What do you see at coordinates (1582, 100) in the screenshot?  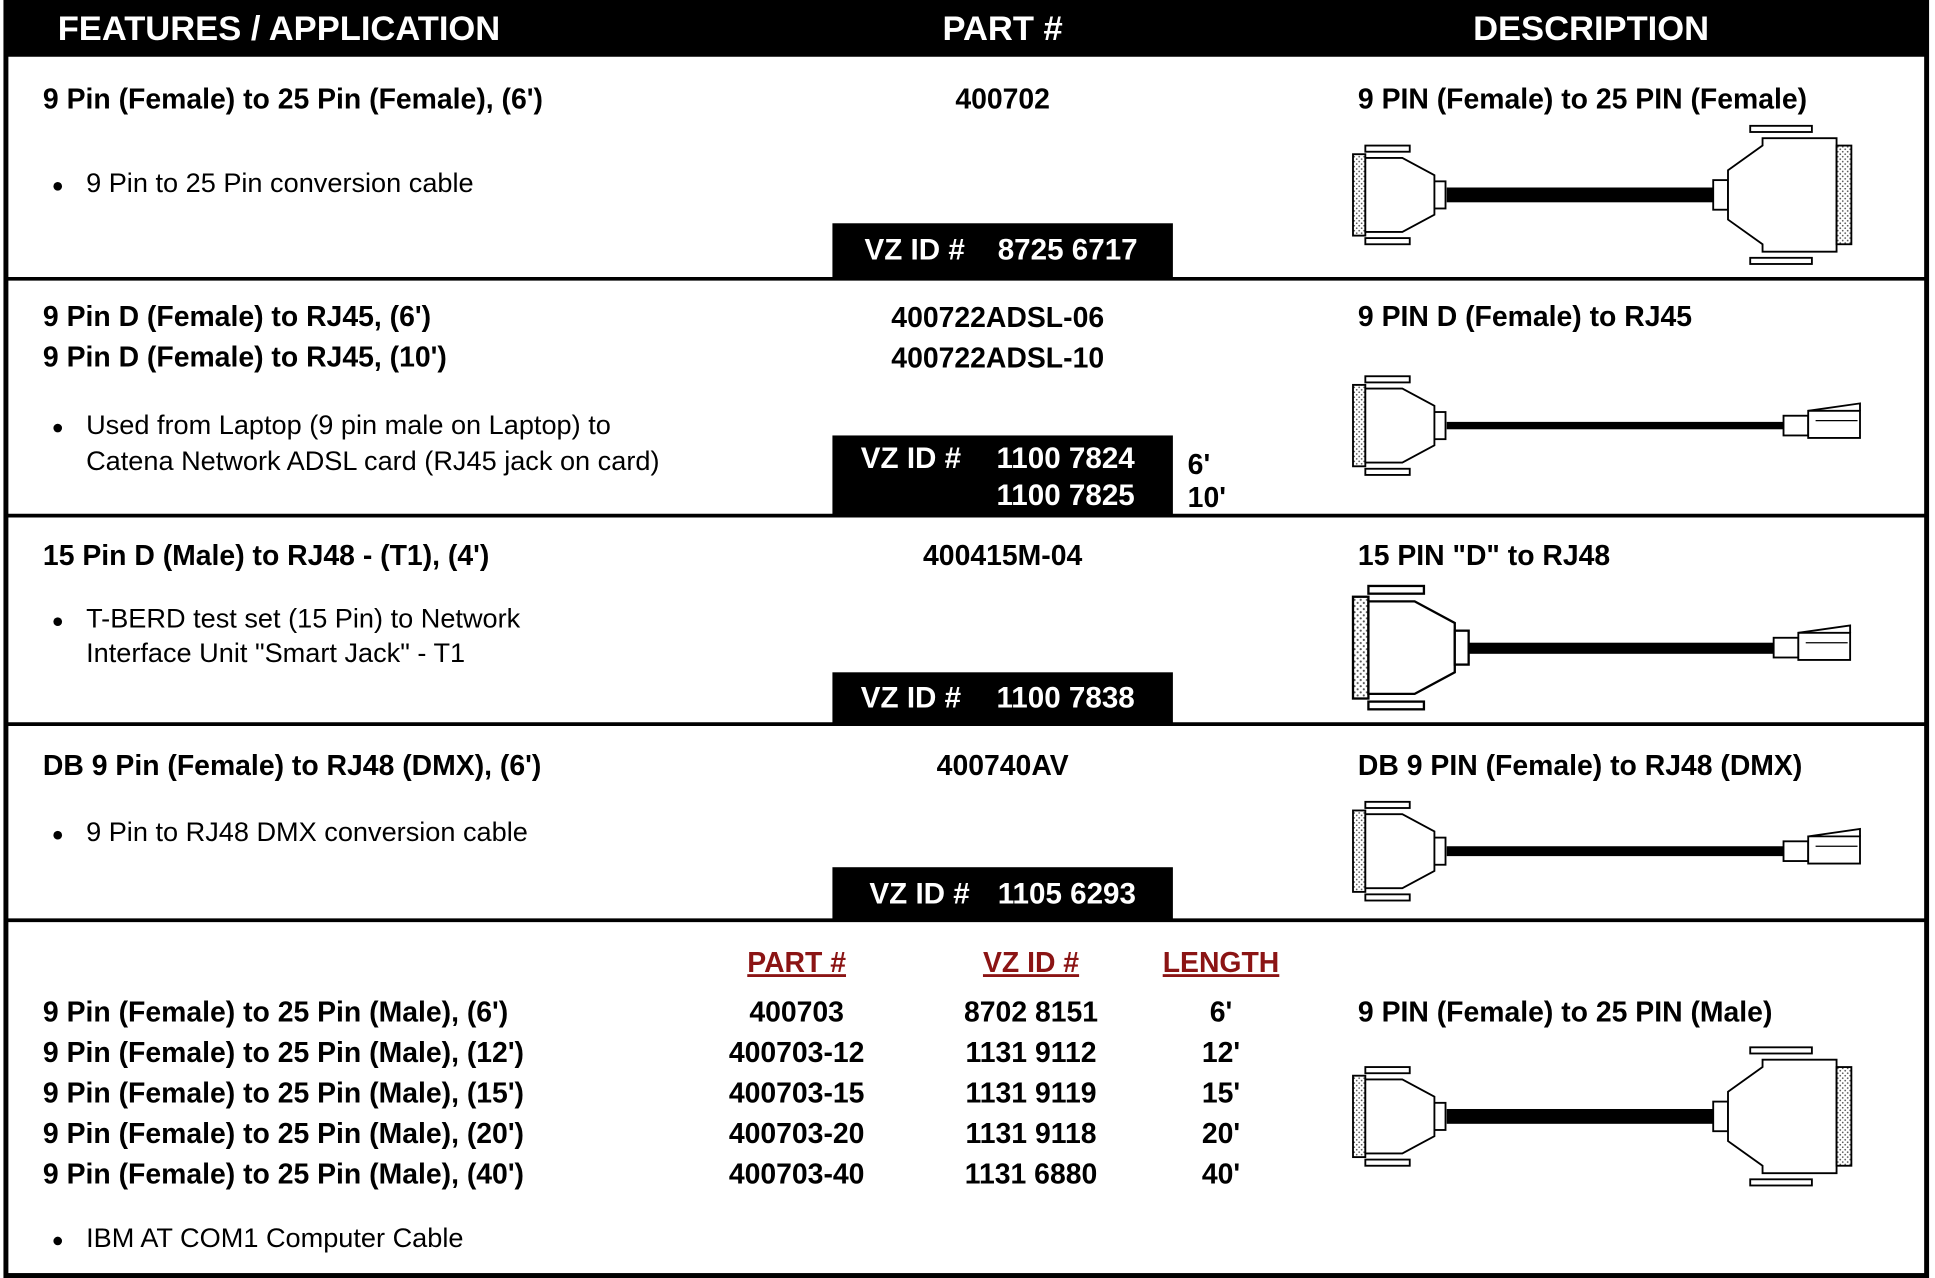 I see `description: 9 PIN (Female) to 25 PIN (Female)` at bounding box center [1582, 100].